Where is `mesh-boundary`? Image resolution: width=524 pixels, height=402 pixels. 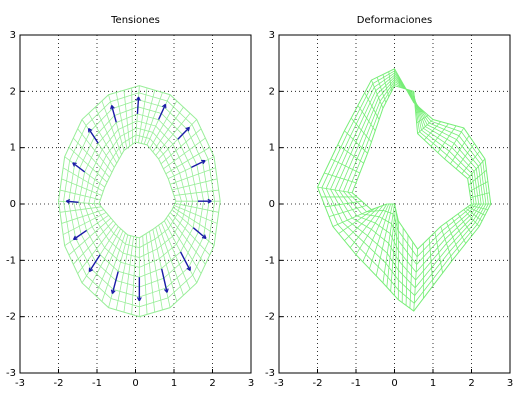 mesh-boundary is located at coordinates (137, 190).